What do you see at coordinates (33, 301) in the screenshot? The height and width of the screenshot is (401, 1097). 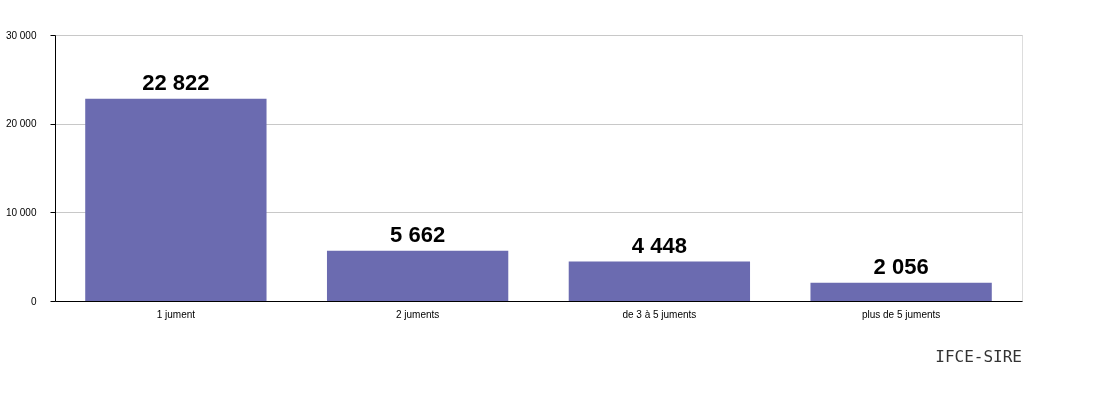 I see `y-tick-label: 0` at bounding box center [33, 301].